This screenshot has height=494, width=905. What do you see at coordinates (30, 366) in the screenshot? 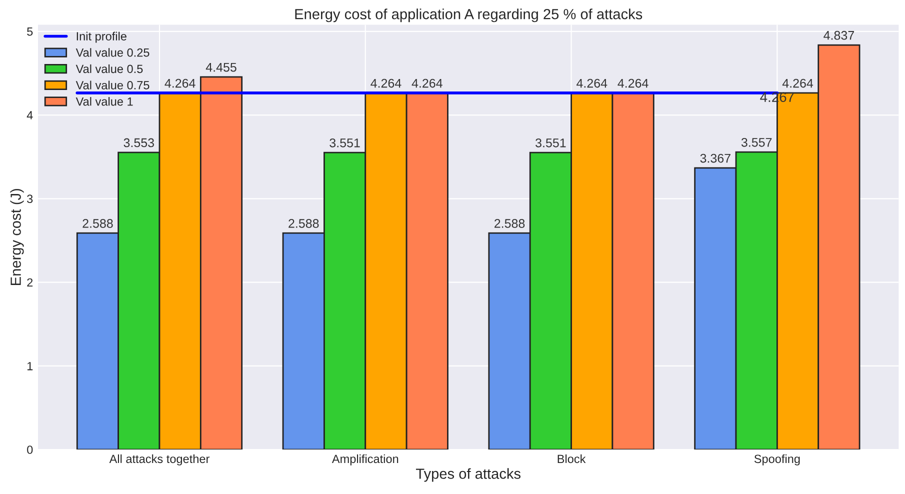
I see `y-tick-label: 1` at bounding box center [30, 366].